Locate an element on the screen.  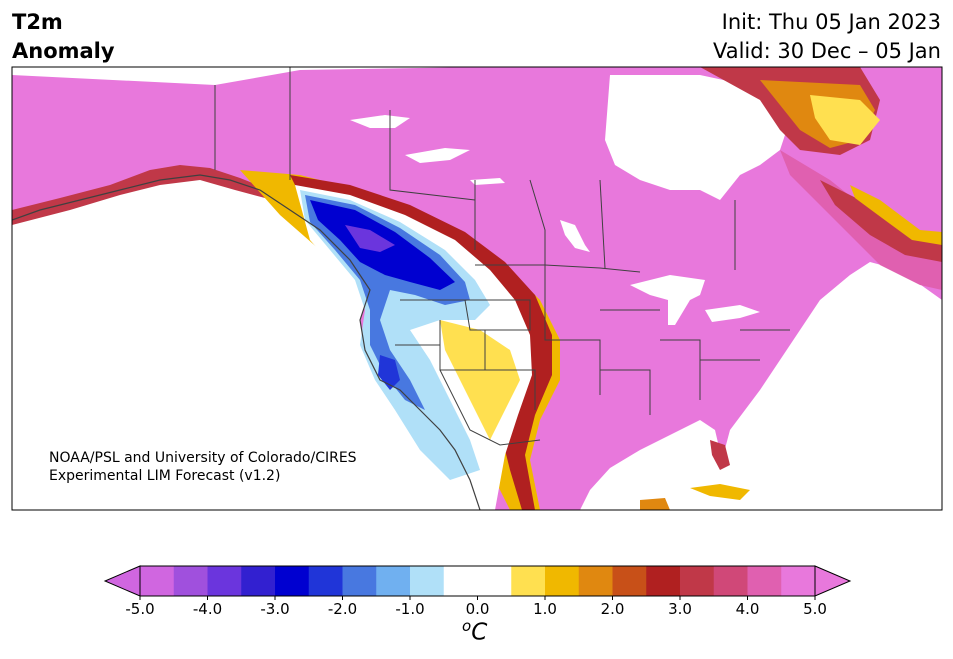
init-date: Init: Thu 05 Jan 2023 is located at coordinates (831, 22).